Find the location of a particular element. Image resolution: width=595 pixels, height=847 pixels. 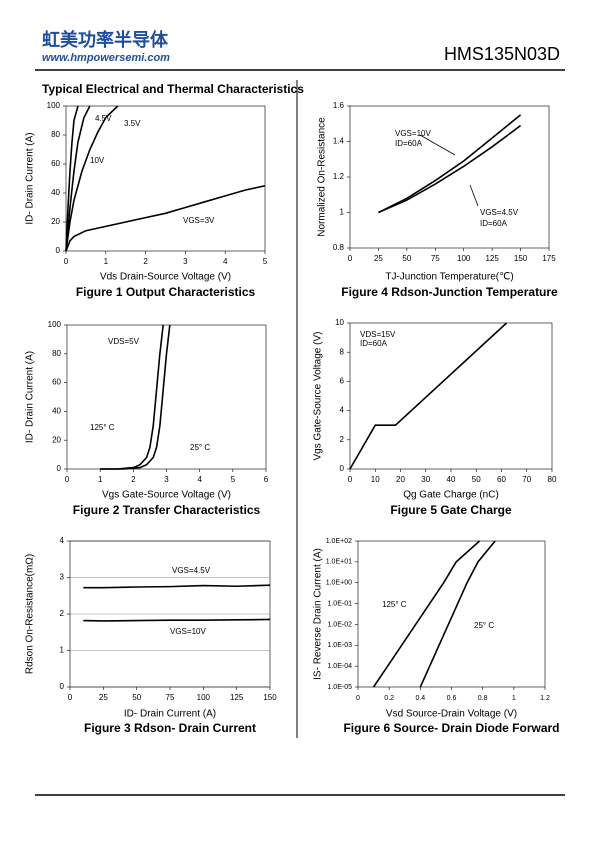

y-tick-label: 2 is located at coordinates (342, 439).